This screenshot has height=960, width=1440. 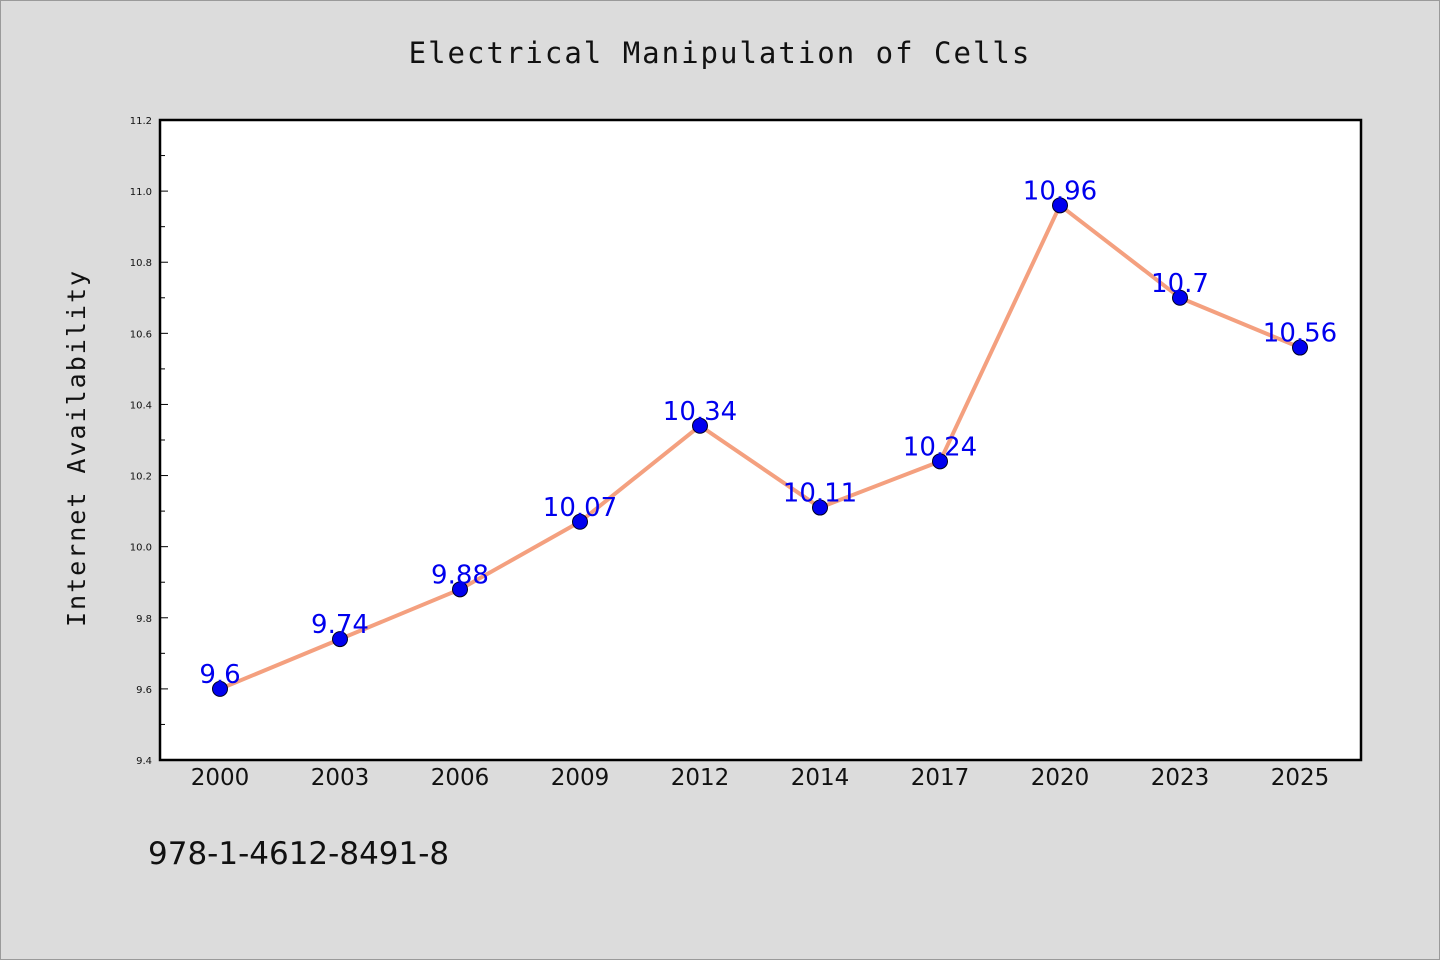 I want to click on y-tick-label: 9.4, so click(x=144, y=761).